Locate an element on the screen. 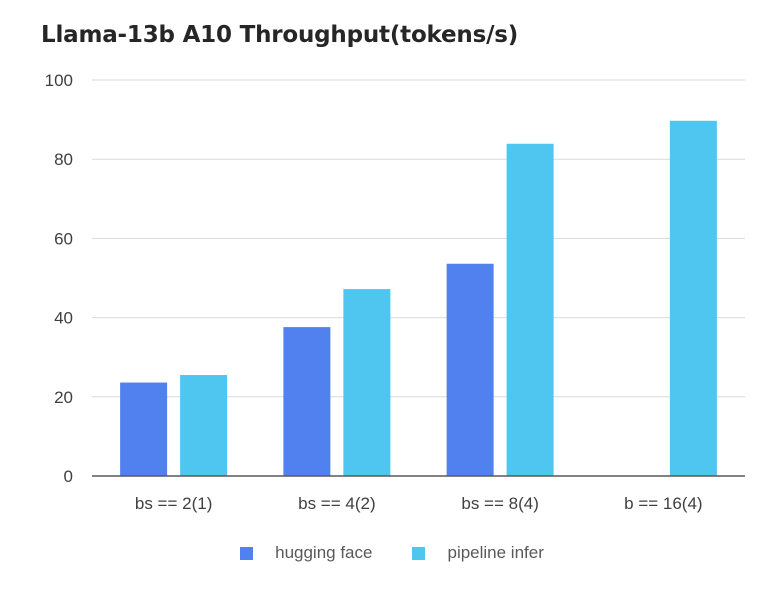  x-tick-label: bs == 4(2) is located at coordinates (337, 503).